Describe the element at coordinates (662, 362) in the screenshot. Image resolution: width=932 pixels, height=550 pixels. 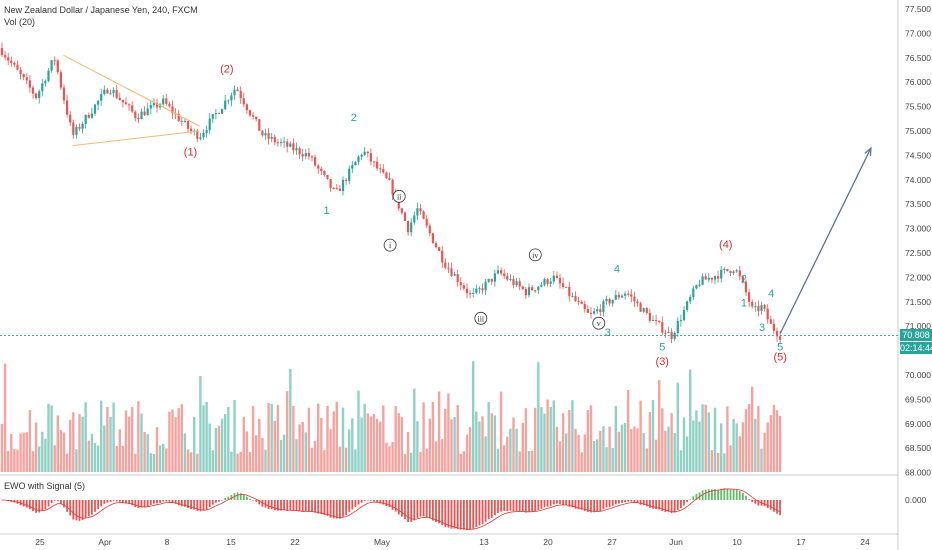
I see `primary-wave-label: (3)` at that location.